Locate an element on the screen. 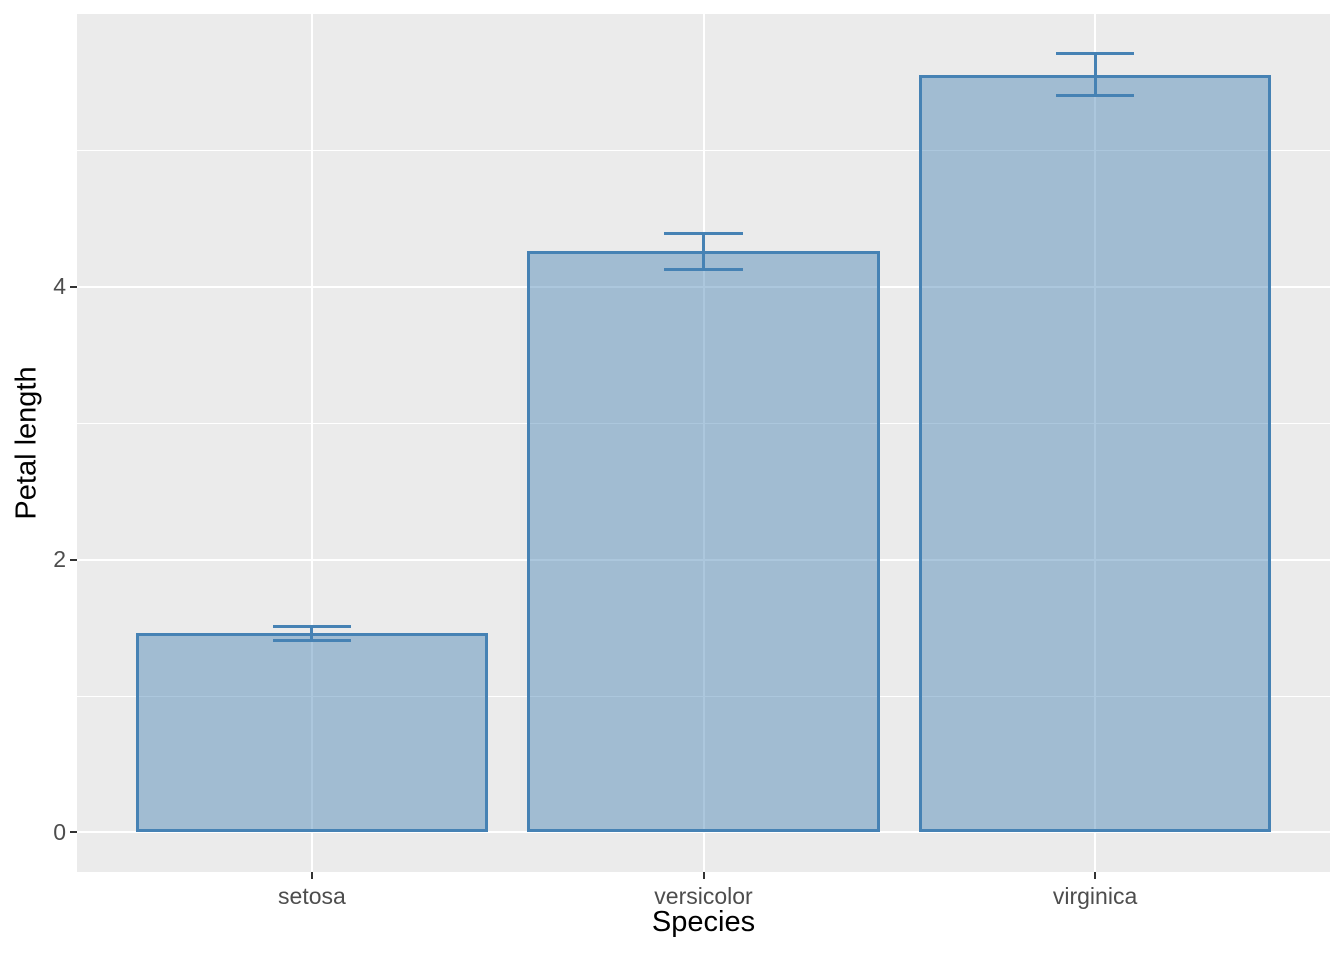 This screenshot has height=960, width=1344. y-tick-label-0: 0 is located at coordinates (59, 831).